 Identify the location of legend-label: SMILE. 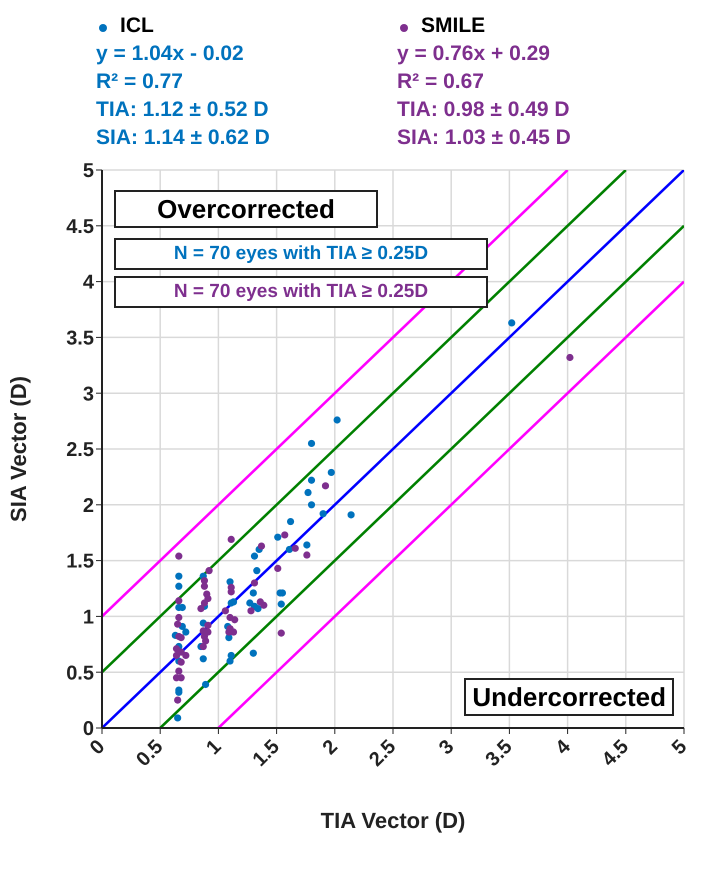
(453, 26).